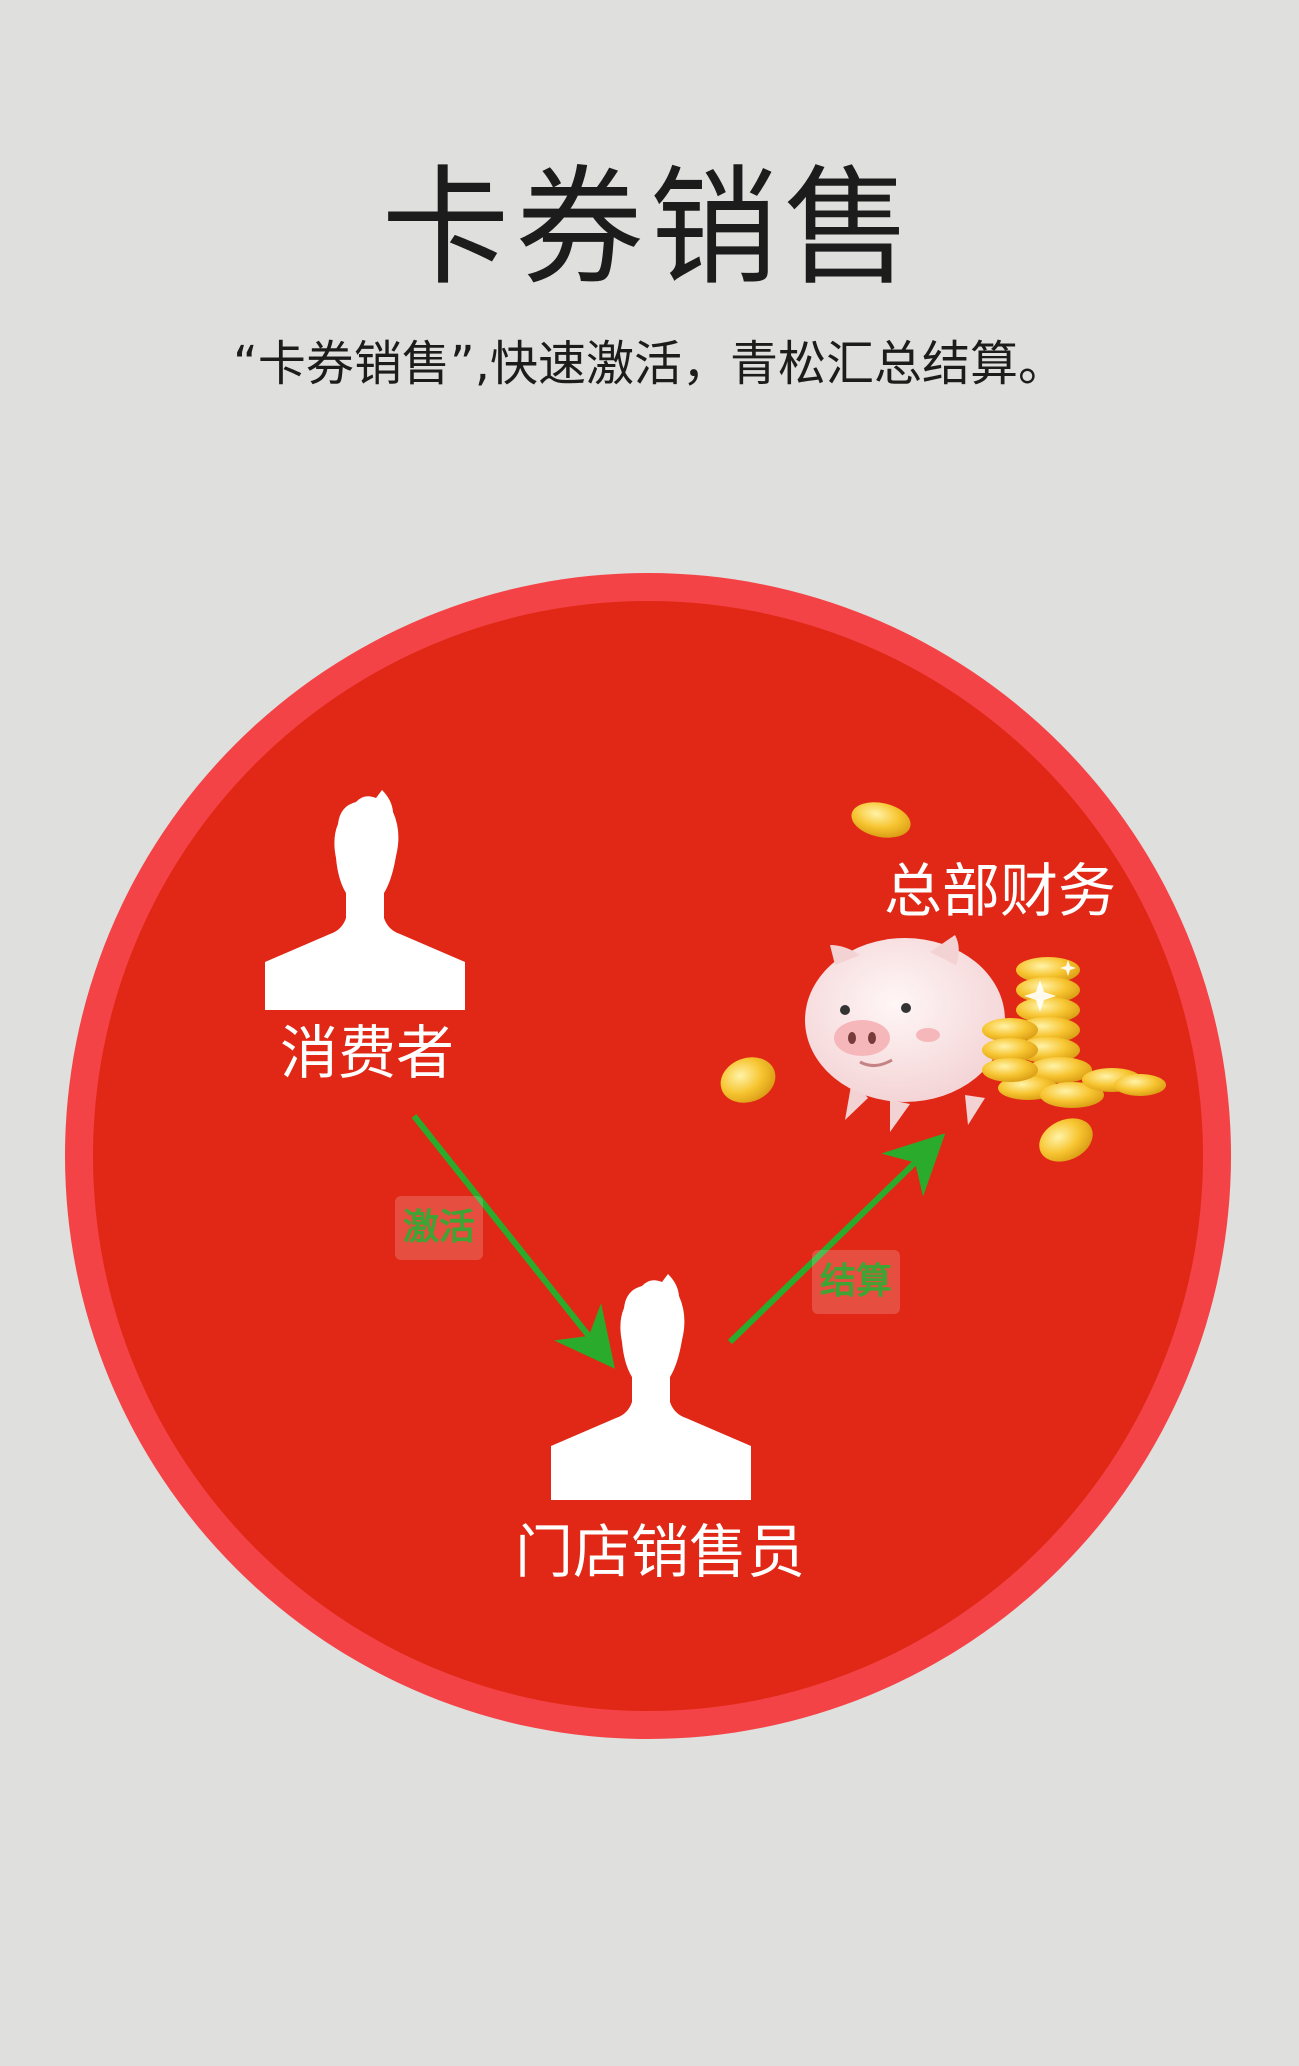 Image resolution: width=1299 pixels, height=2066 pixels. I want to click on node-label-consumer: 消费者, so click(366, 1053).